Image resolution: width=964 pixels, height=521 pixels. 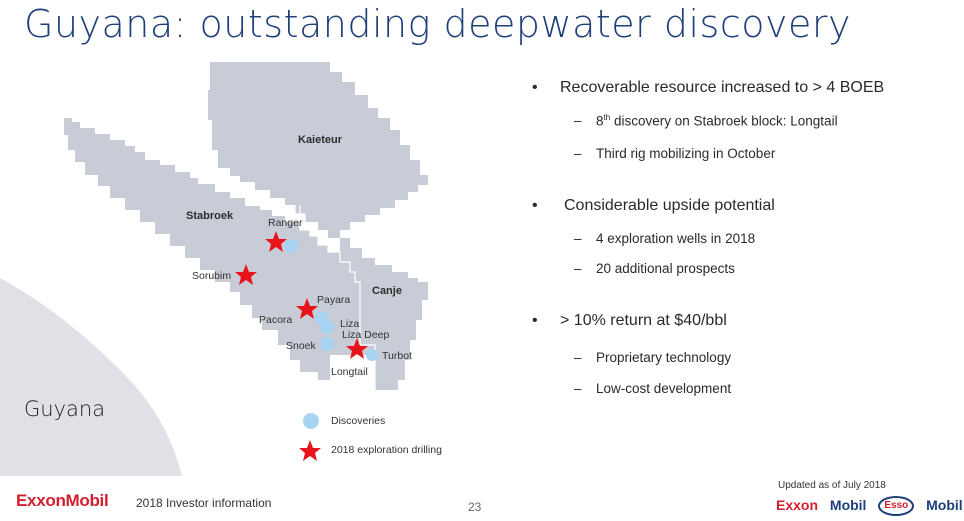 What do you see at coordinates (358, 421) in the screenshot?
I see `legend-discoveries-label: Discoveries` at bounding box center [358, 421].